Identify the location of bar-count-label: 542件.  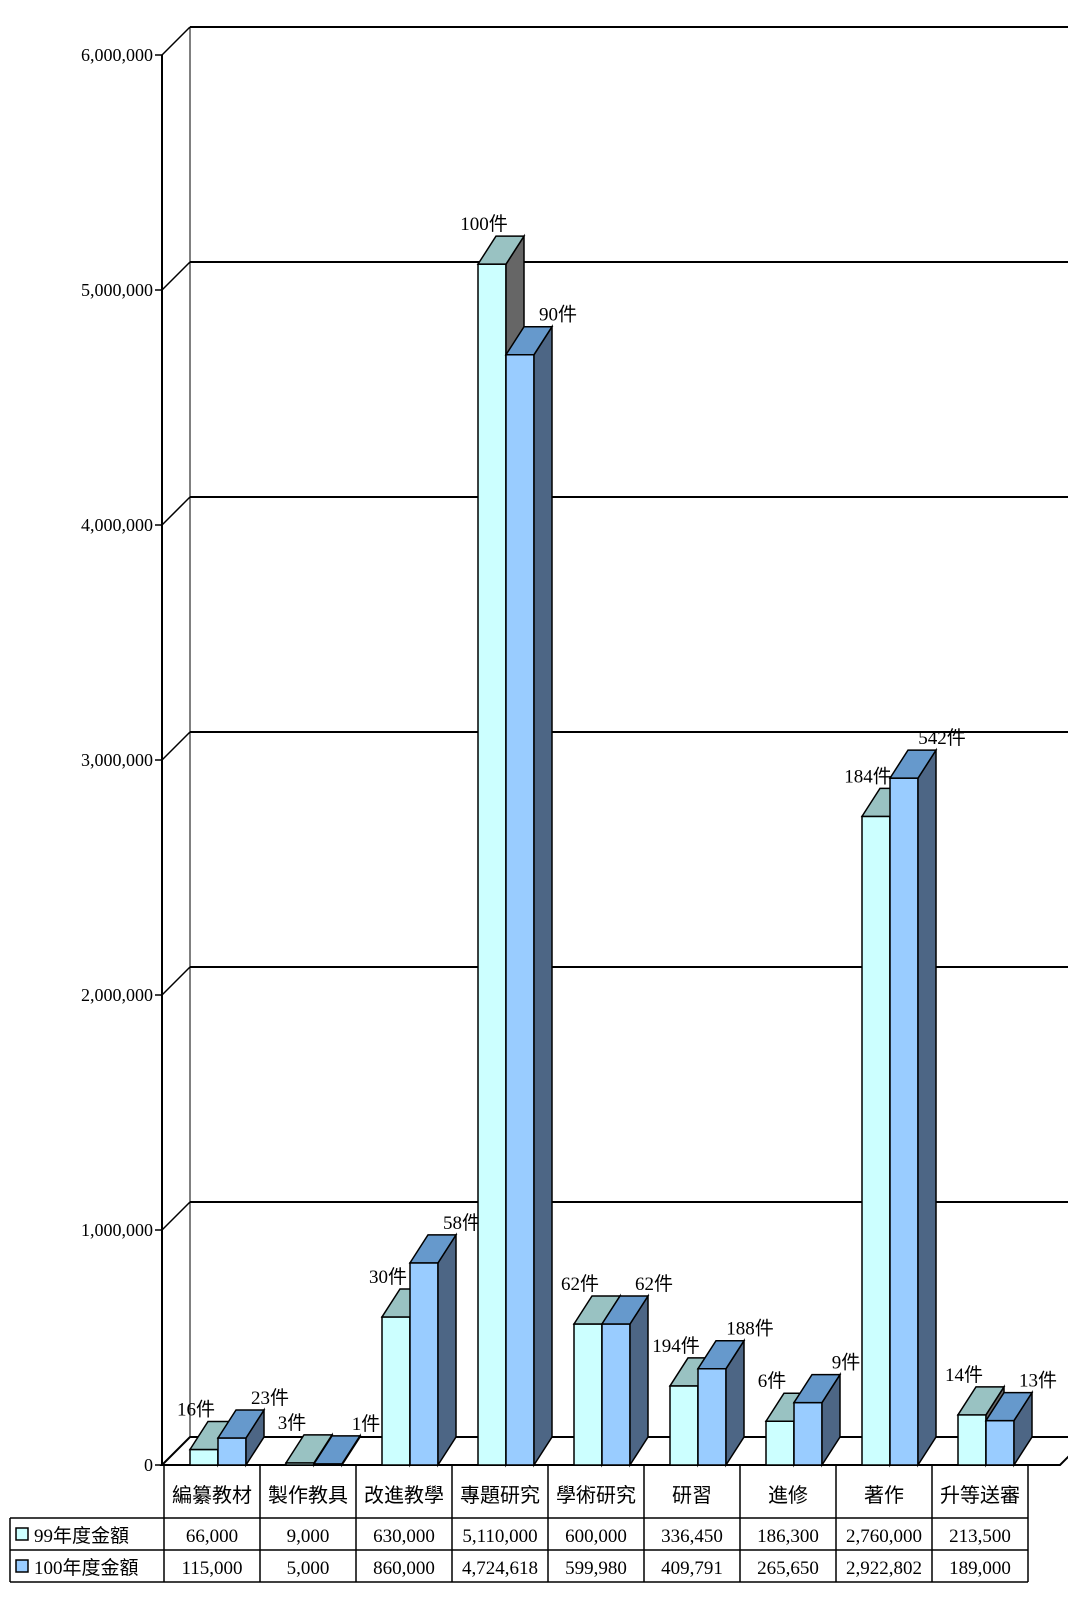
(942, 738).